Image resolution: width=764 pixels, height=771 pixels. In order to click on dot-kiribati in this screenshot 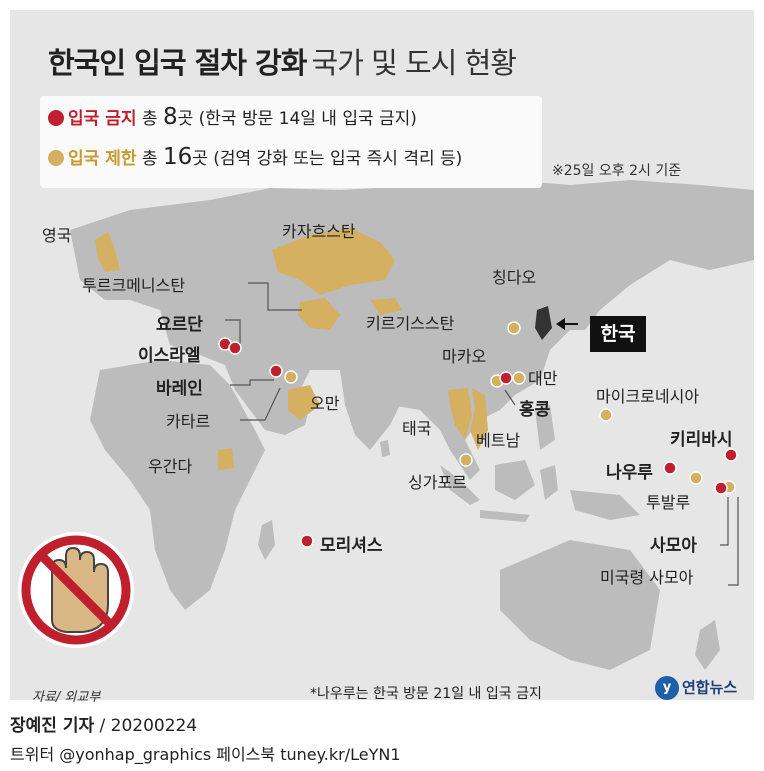, I will do `click(731, 455)`.